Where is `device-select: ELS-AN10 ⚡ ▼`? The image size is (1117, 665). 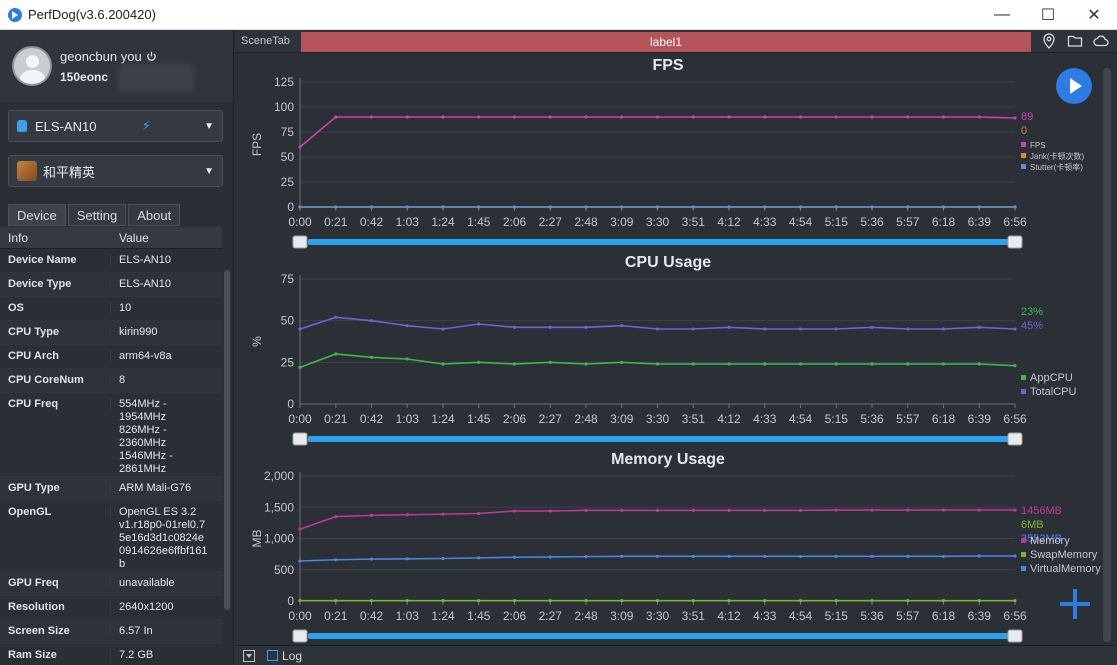 device-select: ELS-AN10 ⚡ ▼ is located at coordinates (115, 126).